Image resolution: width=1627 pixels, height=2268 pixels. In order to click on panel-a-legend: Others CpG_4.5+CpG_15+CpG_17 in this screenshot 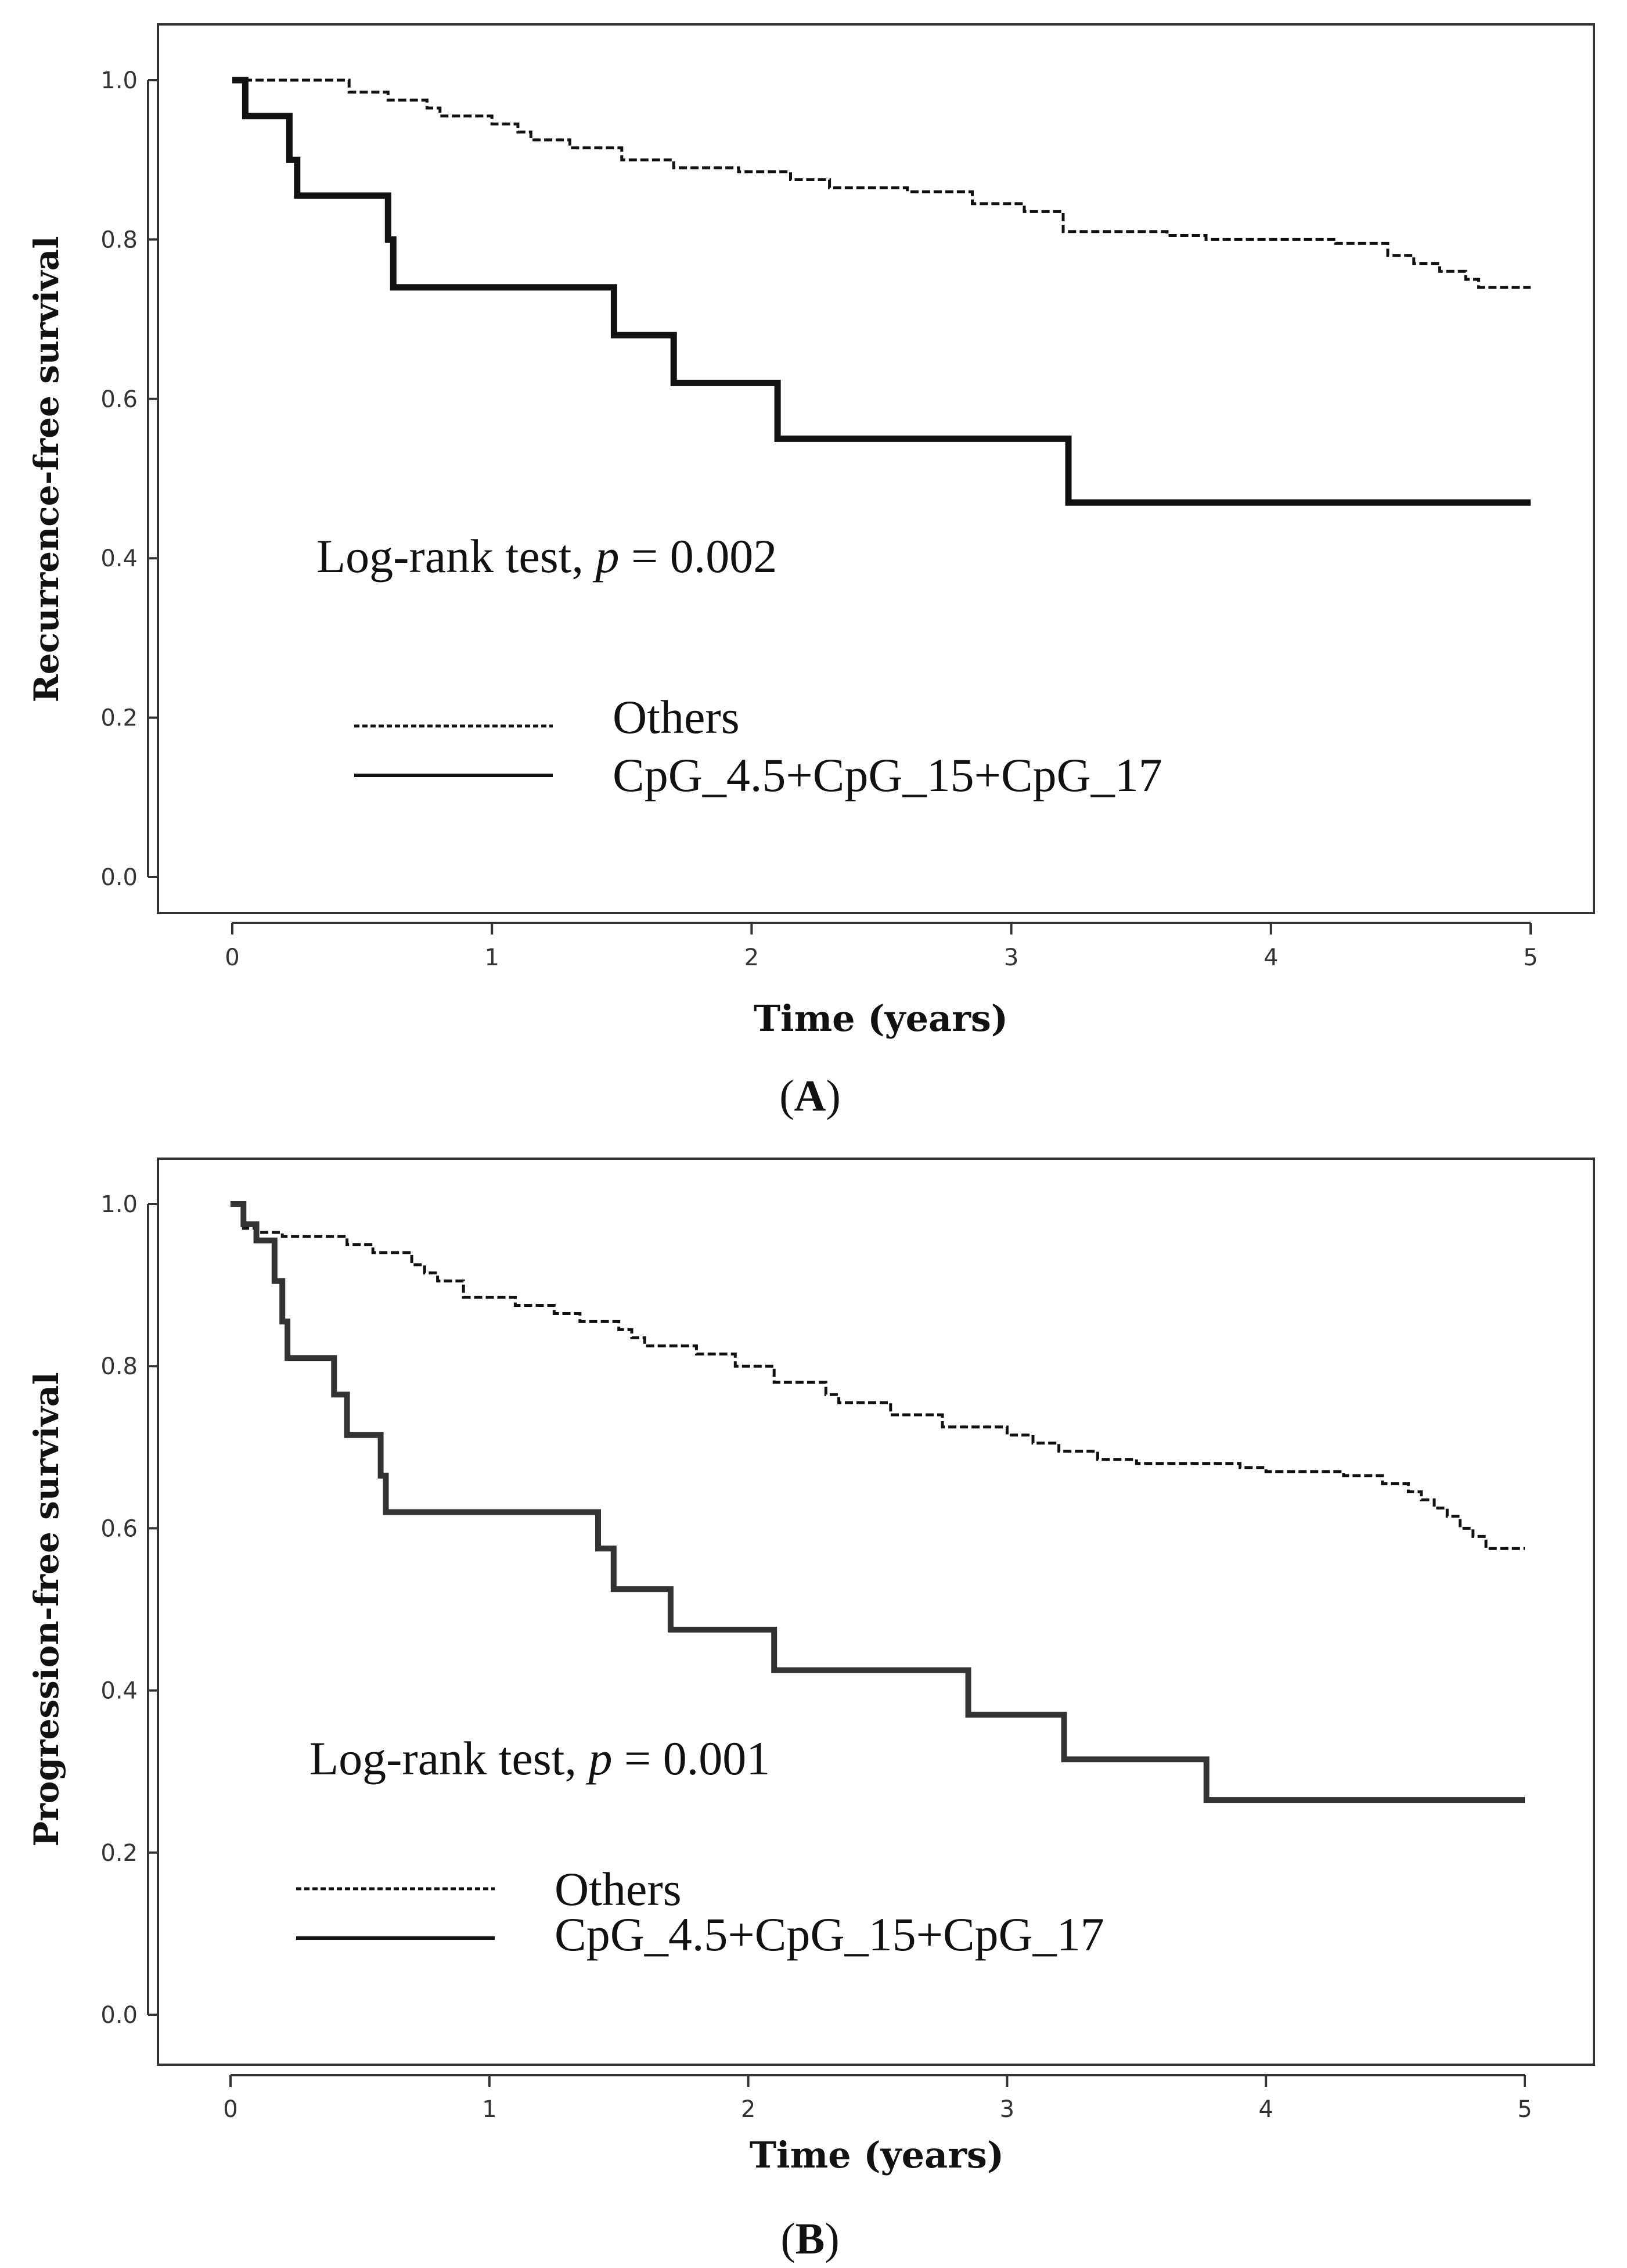, I will do `click(758, 746)`.